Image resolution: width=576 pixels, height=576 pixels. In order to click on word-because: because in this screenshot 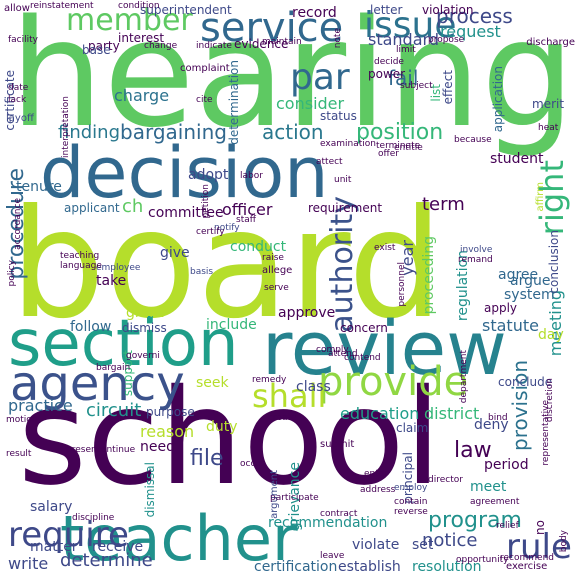, I will do `click(473, 140)`.